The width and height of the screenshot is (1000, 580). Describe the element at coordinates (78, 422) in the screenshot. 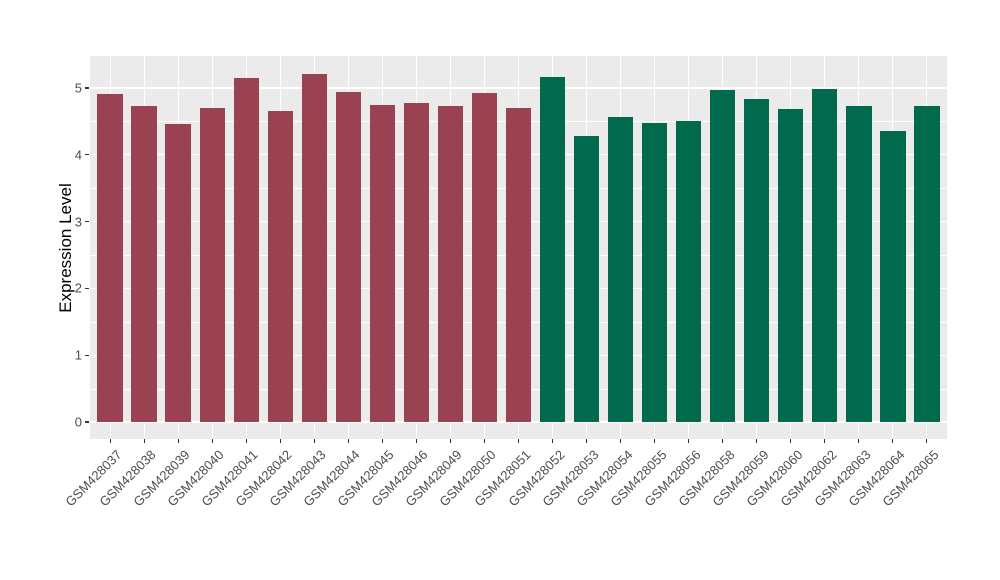

I see `y-tick-label: 0` at that location.